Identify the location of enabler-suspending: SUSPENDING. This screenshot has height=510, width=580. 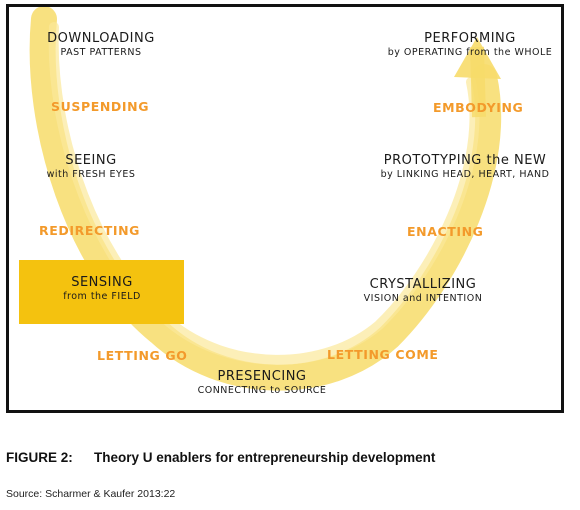
(100, 106).